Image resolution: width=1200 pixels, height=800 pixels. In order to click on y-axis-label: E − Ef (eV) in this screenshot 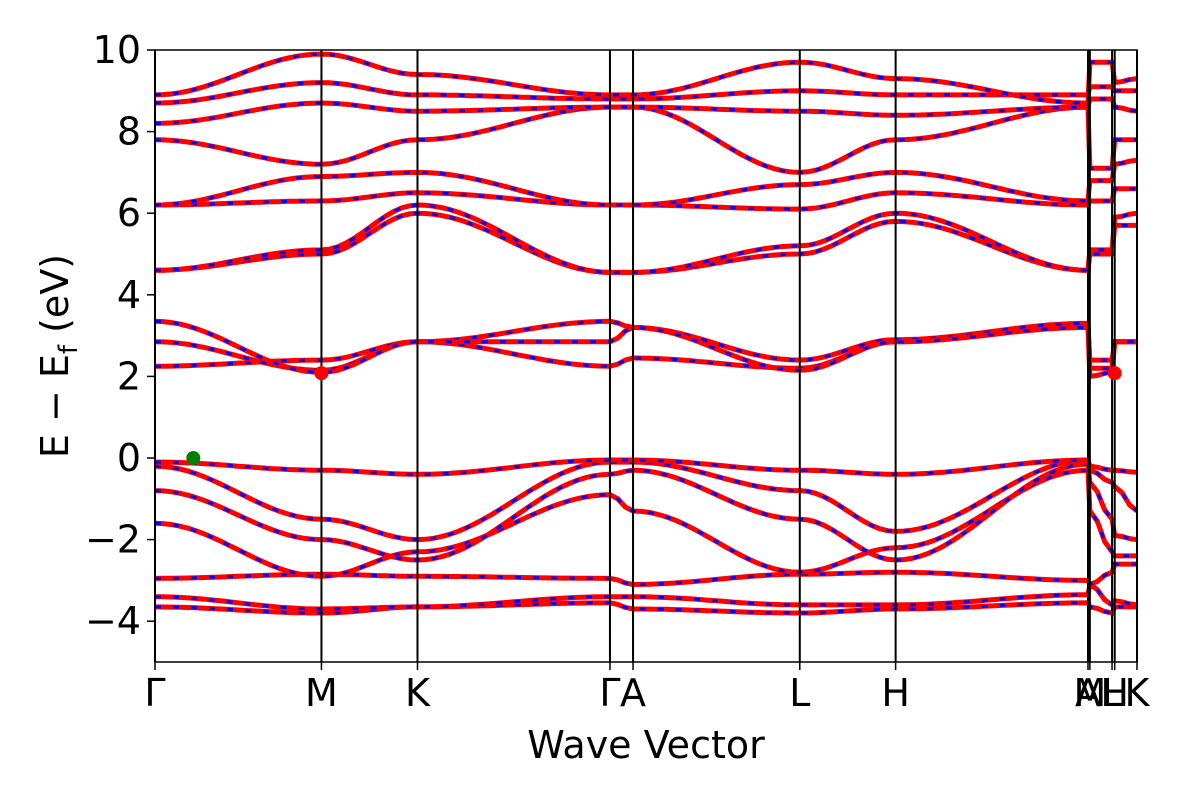, I will do `click(58, 356)`.